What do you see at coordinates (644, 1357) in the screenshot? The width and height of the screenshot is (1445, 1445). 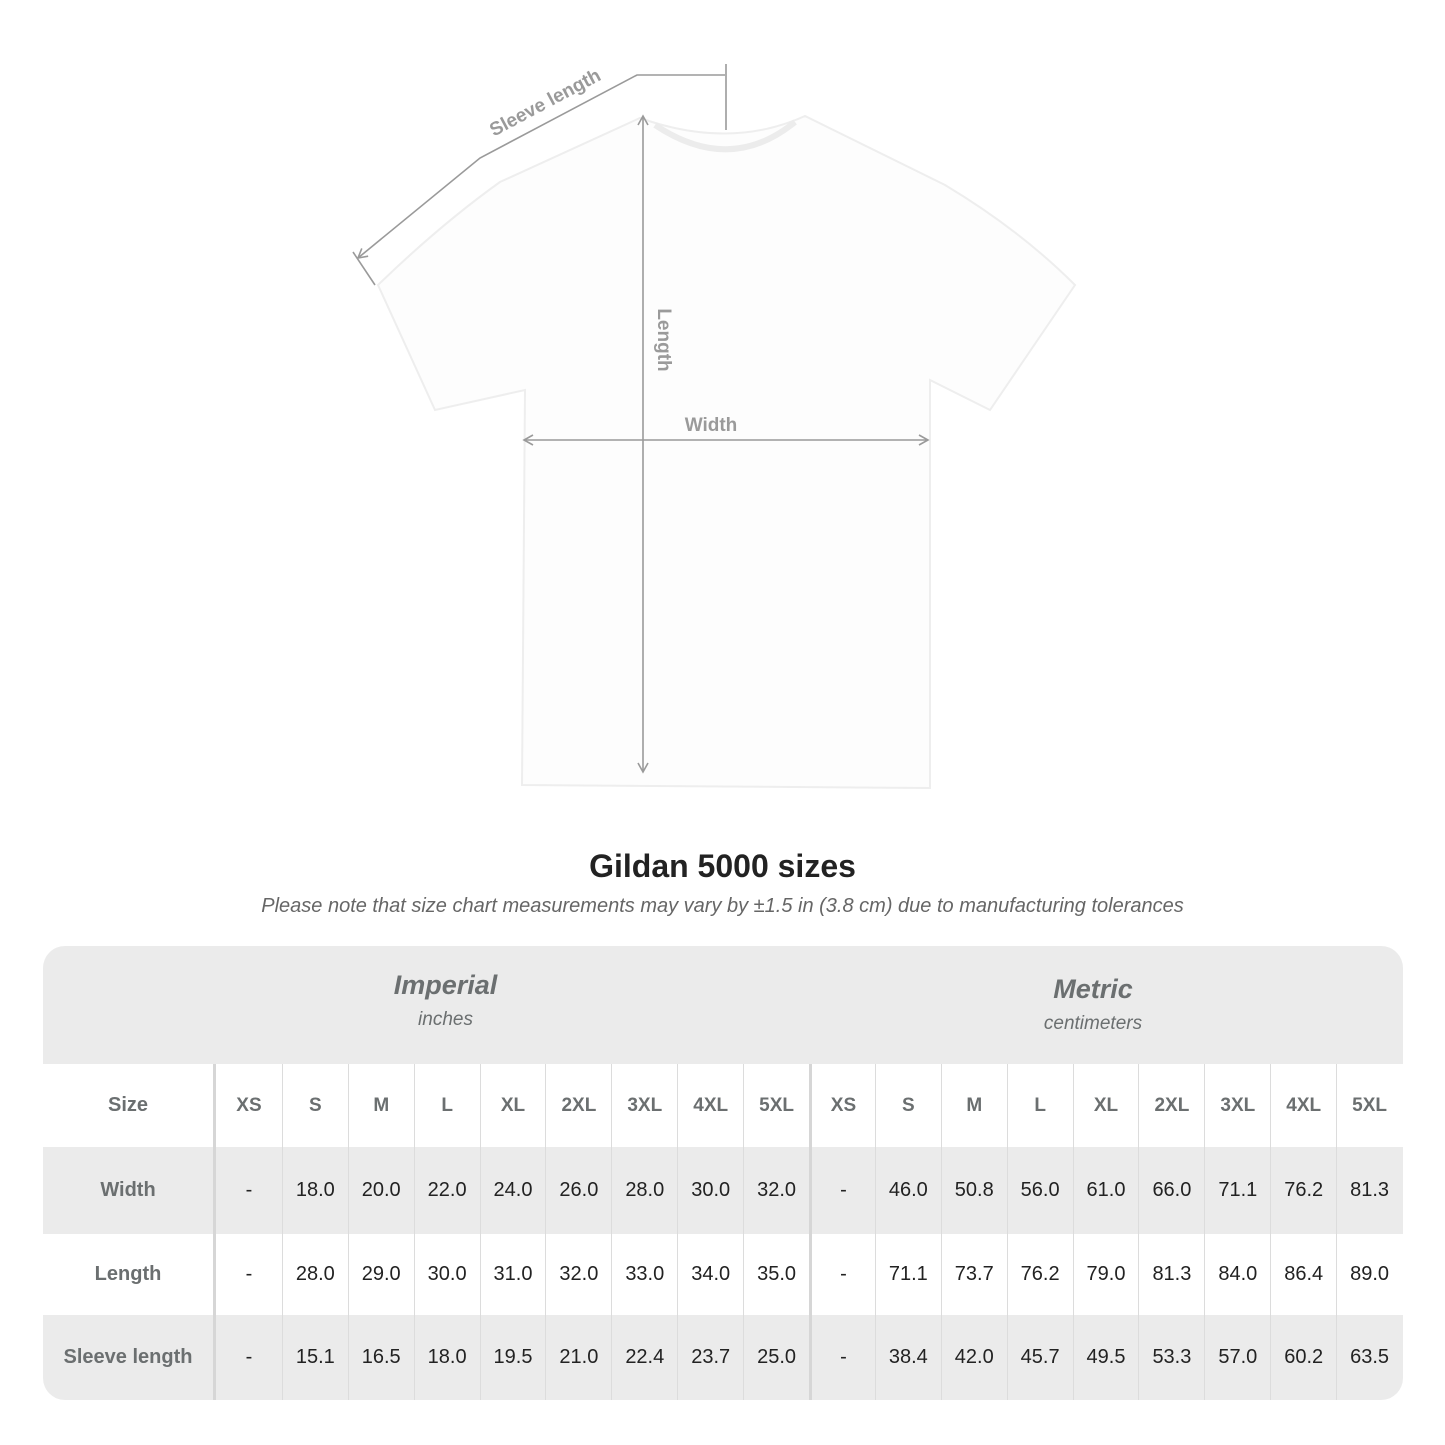 I see `imperial-value-cell: 22.4` at bounding box center [644, 1357].